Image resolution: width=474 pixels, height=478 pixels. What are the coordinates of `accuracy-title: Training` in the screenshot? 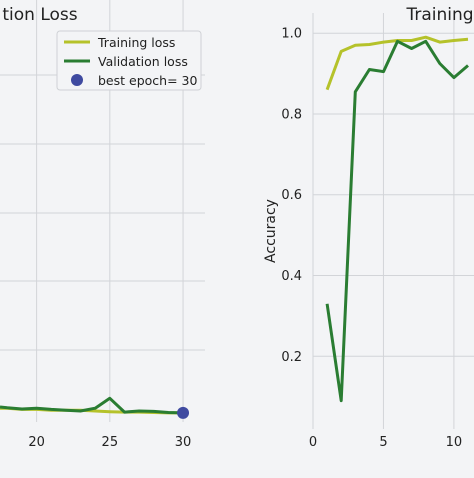 It's located at (439, 15).